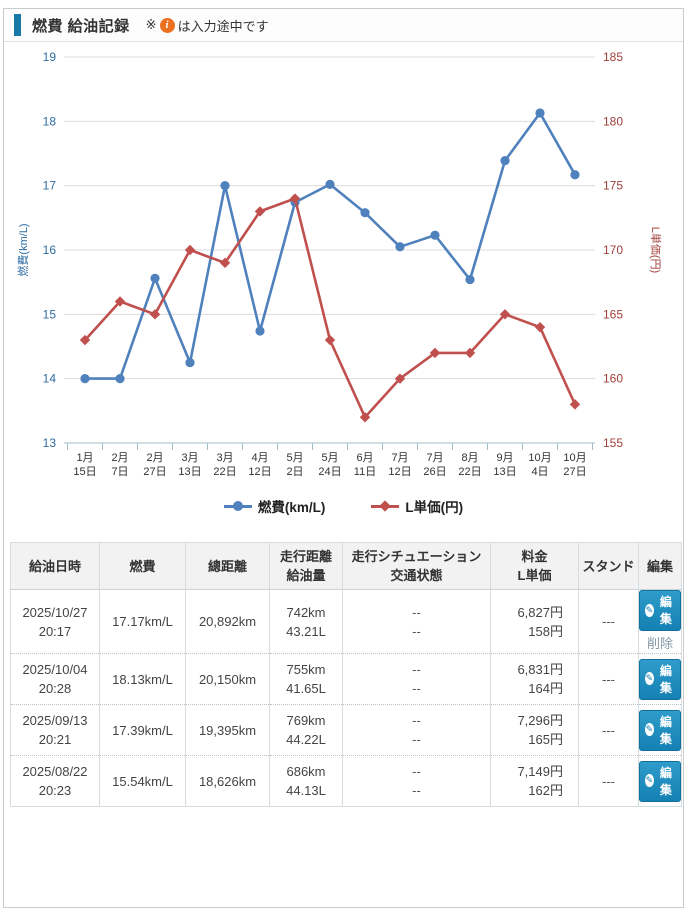  What do you see at coordinates (504, 458) in the screenshot?
I see `svg-text: 9月` at bounding box center [504, 458].